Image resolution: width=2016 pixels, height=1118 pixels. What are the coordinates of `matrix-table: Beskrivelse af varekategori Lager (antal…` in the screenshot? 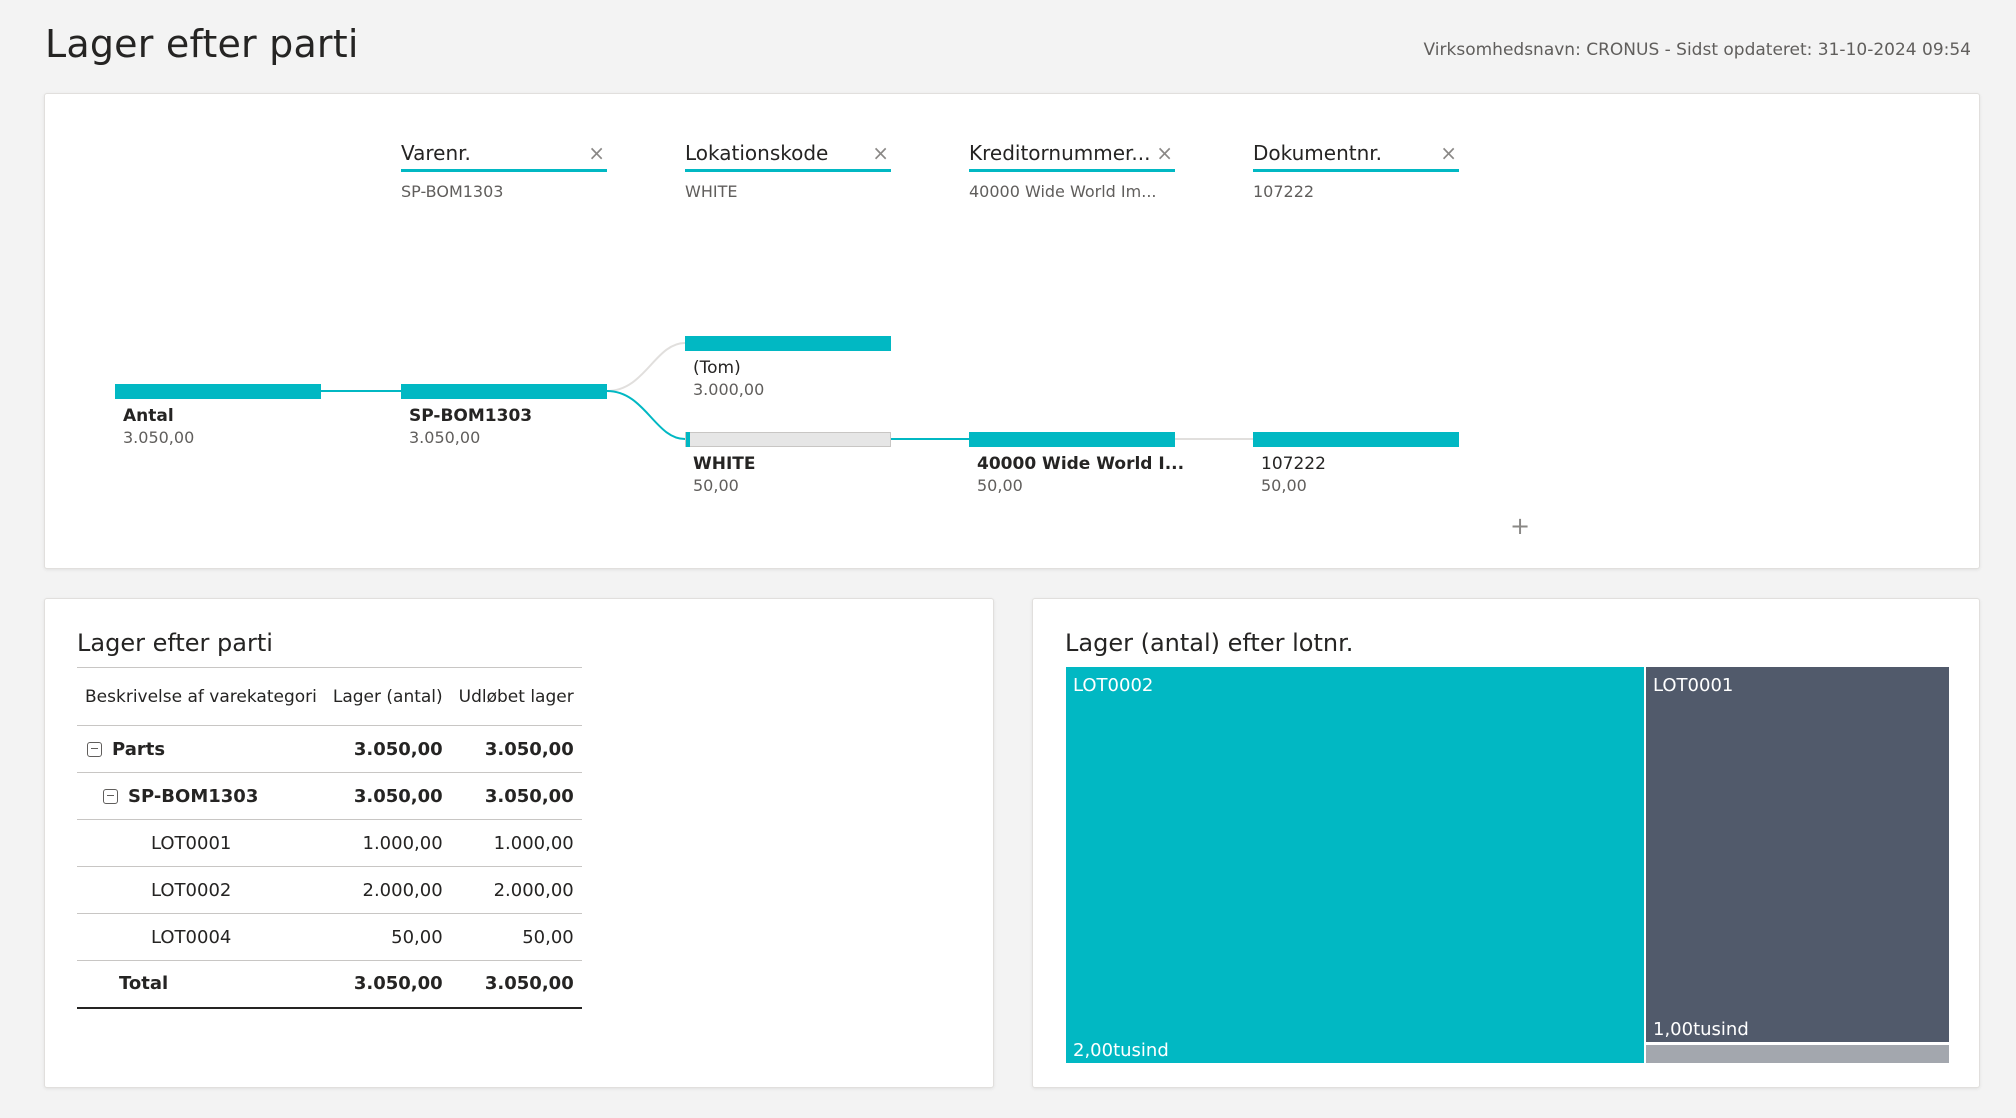 It's located at (329, 838).